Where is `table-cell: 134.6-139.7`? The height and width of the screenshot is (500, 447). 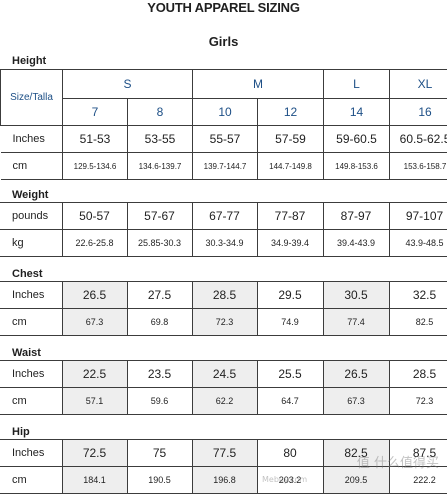
table-cell: 134.6-139.7 is located at coordinates (160, 166).